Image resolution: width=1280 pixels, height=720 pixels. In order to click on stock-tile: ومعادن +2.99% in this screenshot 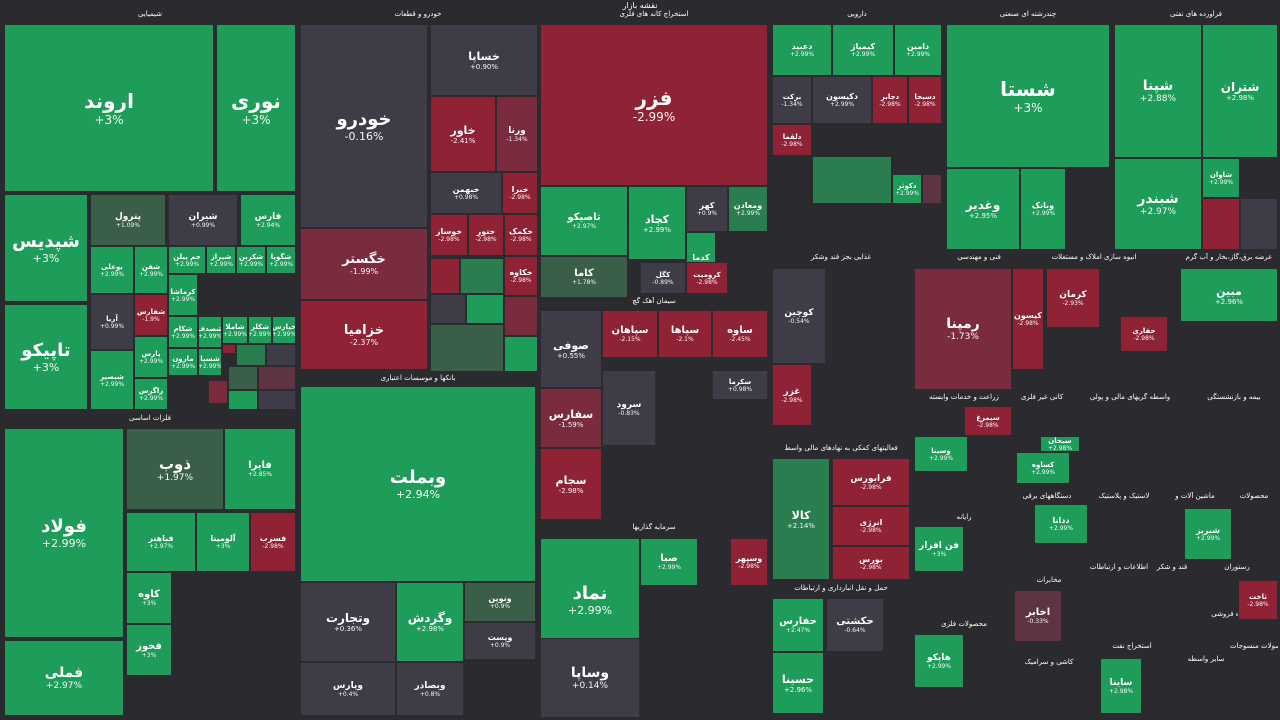, I will do `click(748, 209)`.